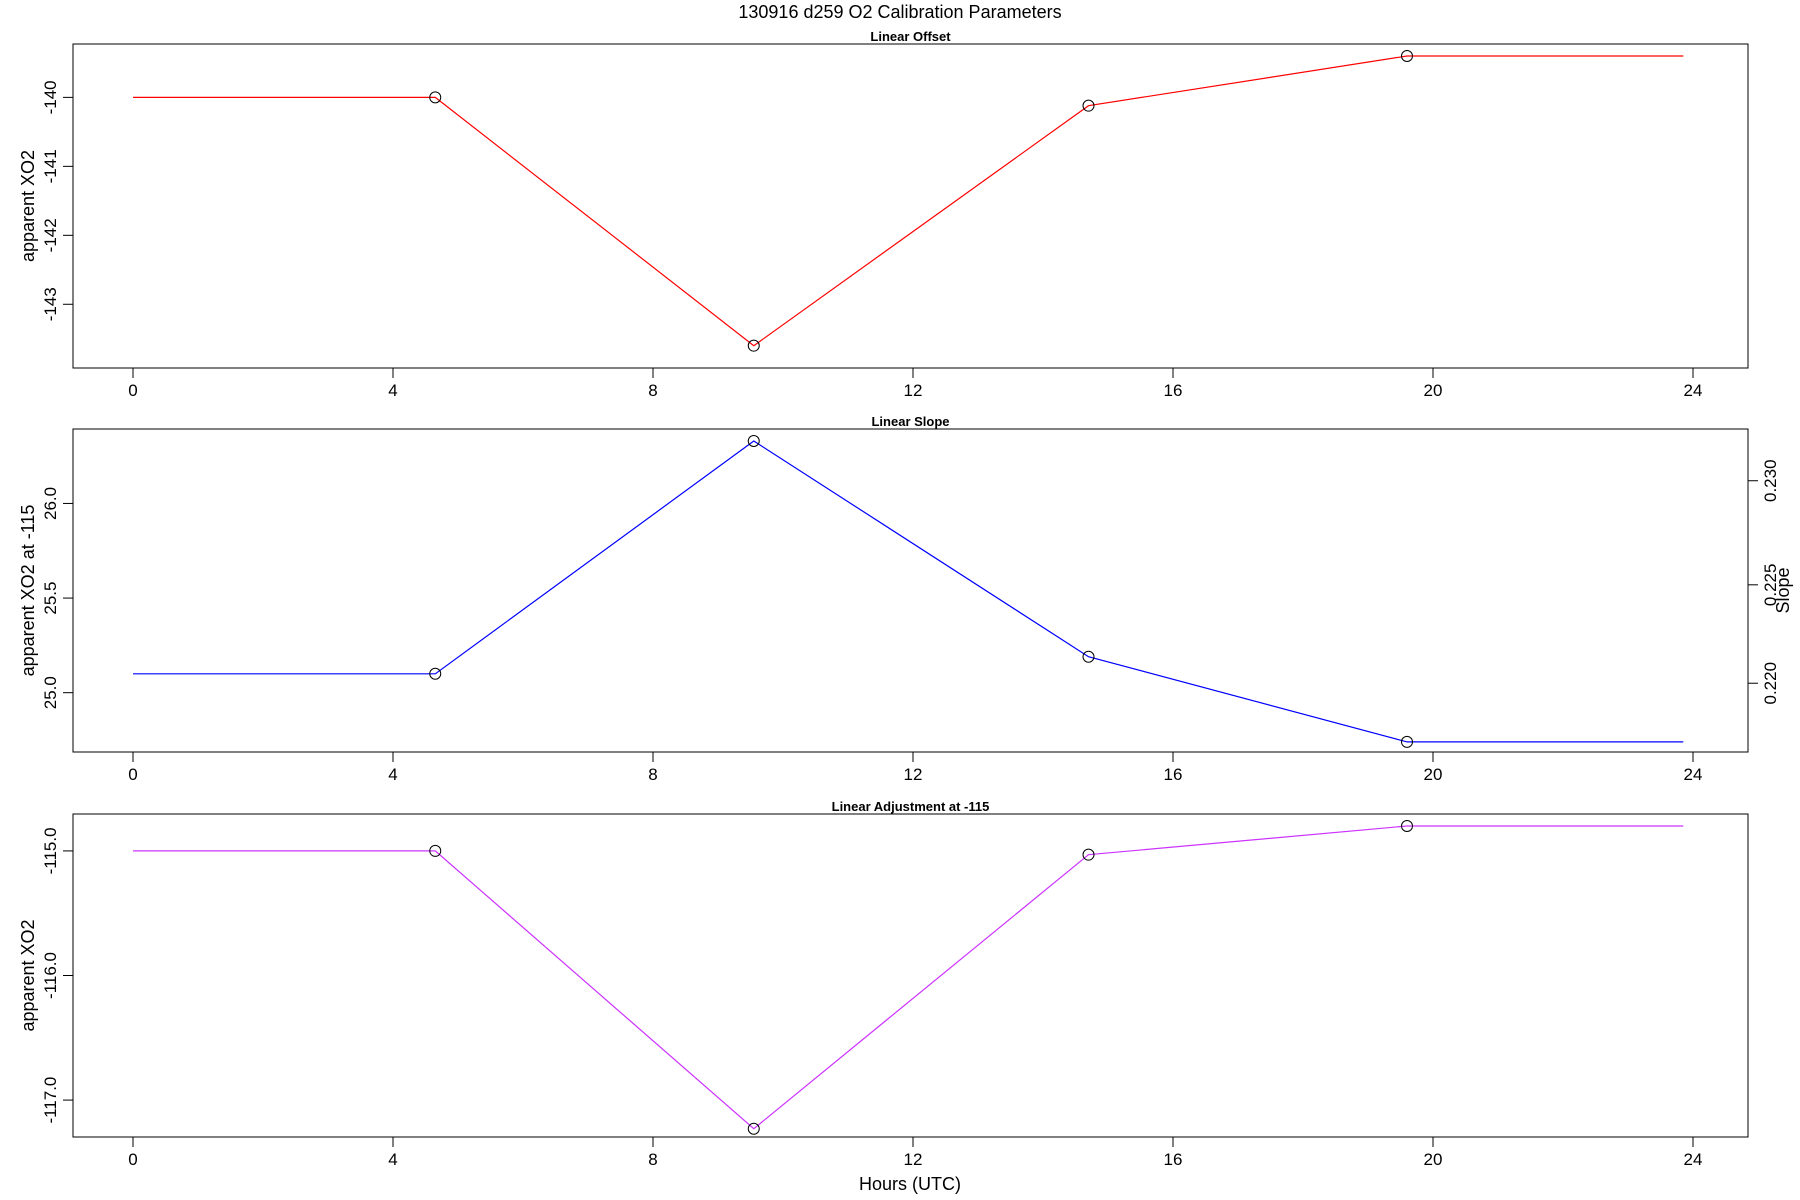 This screenshot has width=1800, height=1200. I want to click on y-tick-label: 26.0, so click(50, 503).